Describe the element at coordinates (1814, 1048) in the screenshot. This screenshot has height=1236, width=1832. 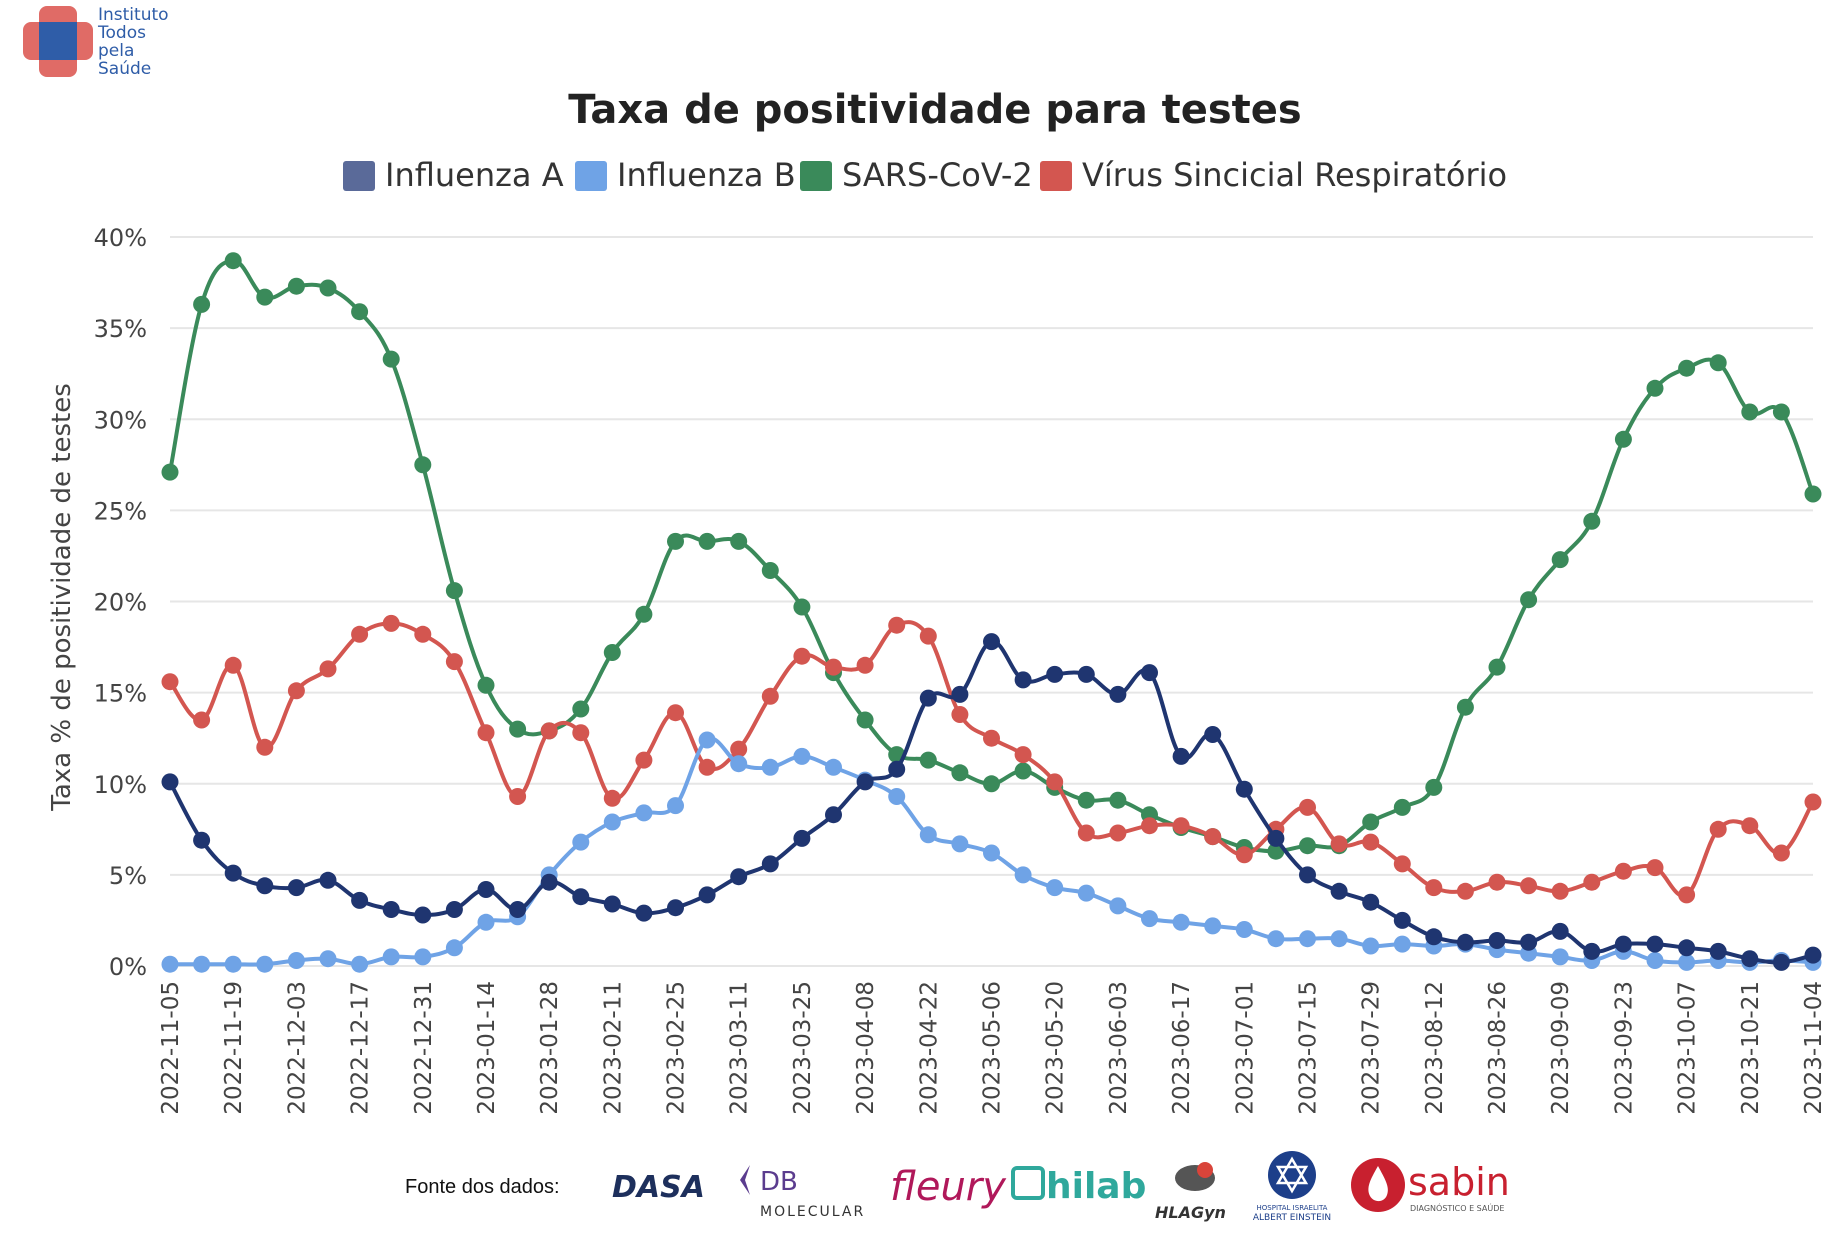
I see `x-tick-label: 2023-11-04` at that location.